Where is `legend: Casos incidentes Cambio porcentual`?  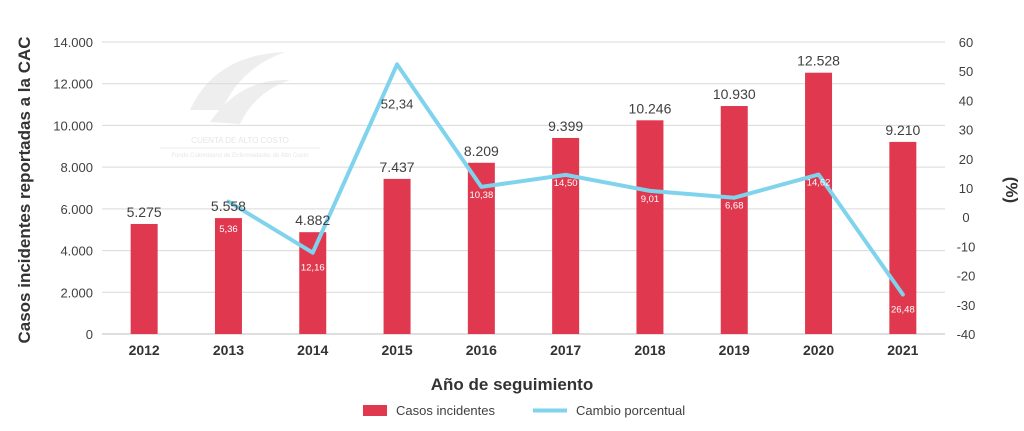 legend: Casos incidentes Cambio porcentual is located at coordinates (524, 410).